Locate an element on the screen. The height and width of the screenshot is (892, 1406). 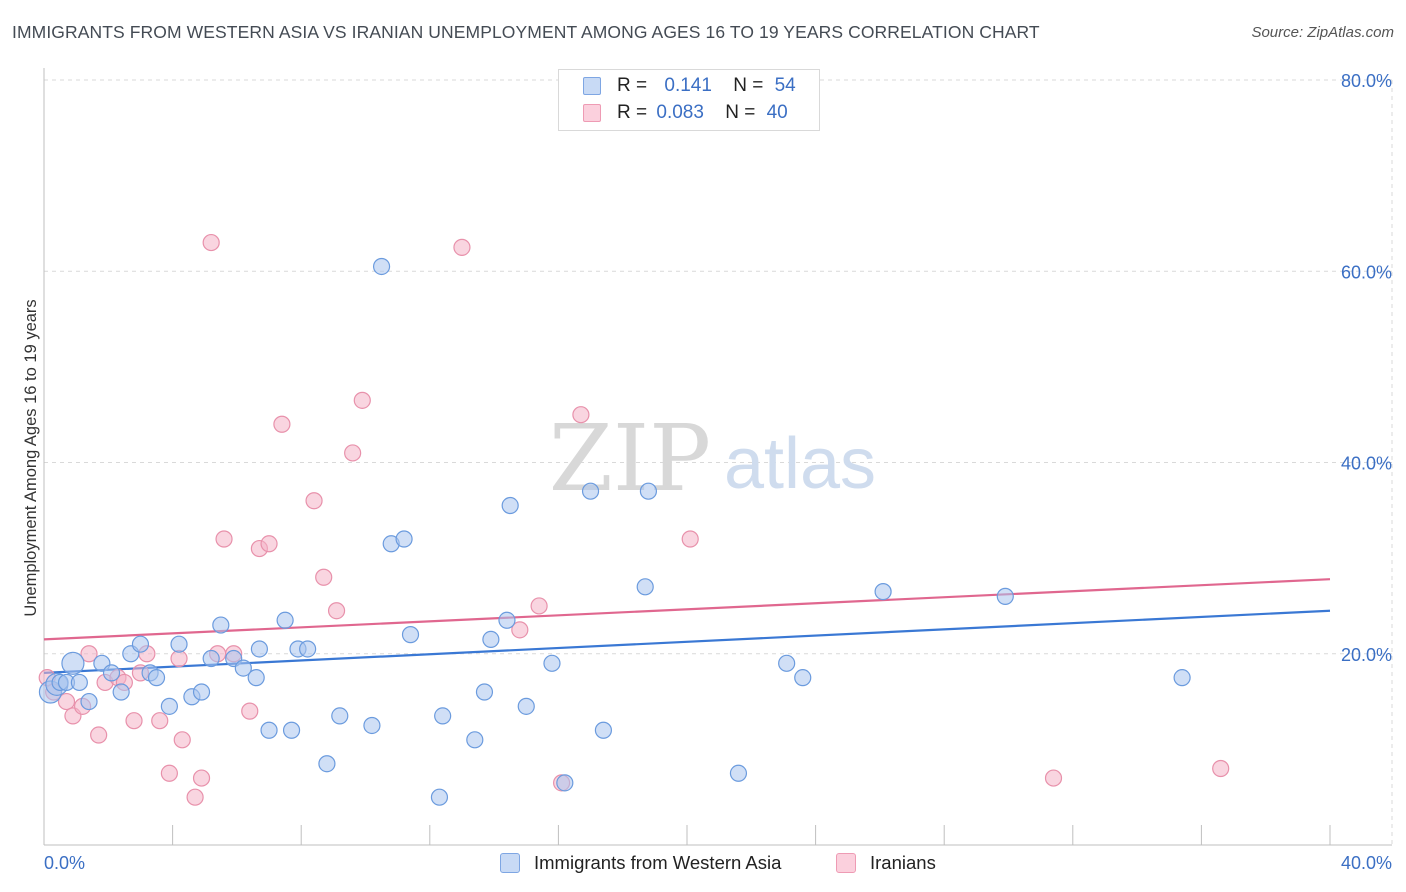
y-tick-label: 40.0% is located at coordinates (1366, 464).